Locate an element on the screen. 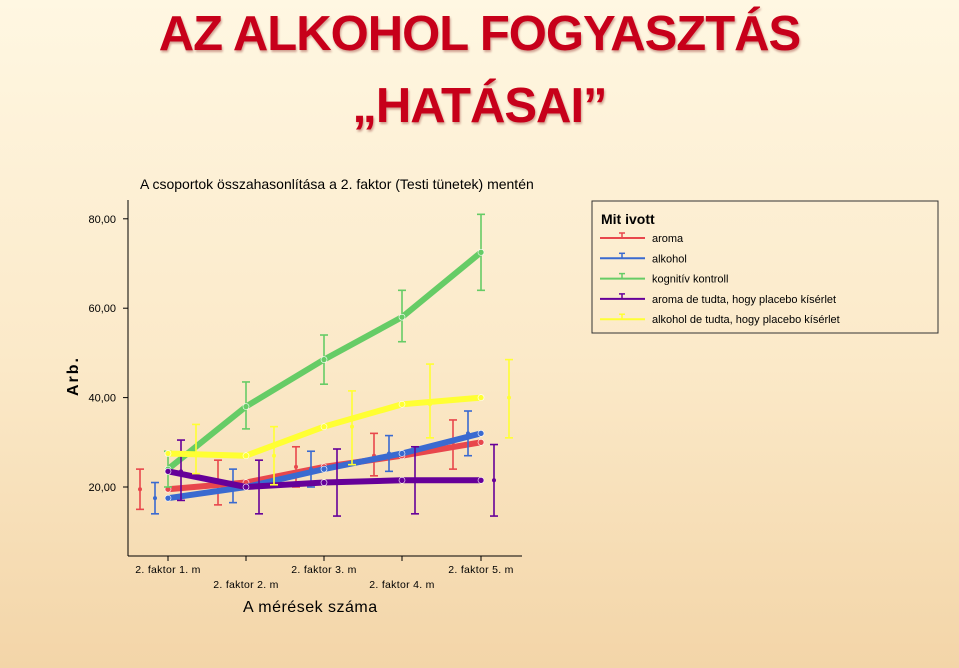  x-tick-label: 2. faktor 2. m is located at coordinates (245, 585).